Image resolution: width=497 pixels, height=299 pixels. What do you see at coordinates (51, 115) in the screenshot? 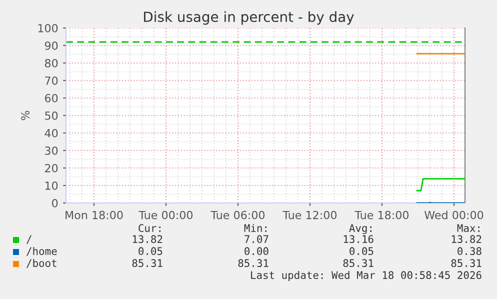
I see `y-tick-label: 50` at bounding box center [51, 115].